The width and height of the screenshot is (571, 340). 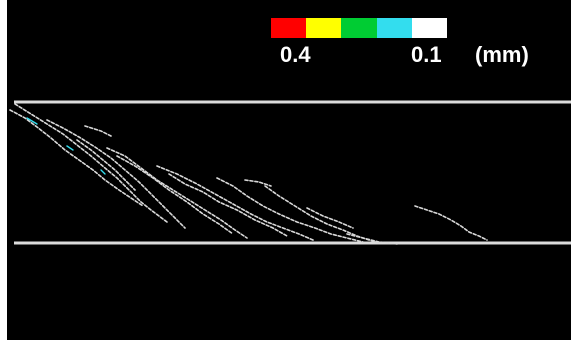 What do you see at coordinates (502, 54) in the screenshot?
I see `scale-unit-label: (mm)` at bounding box center [502, 54].